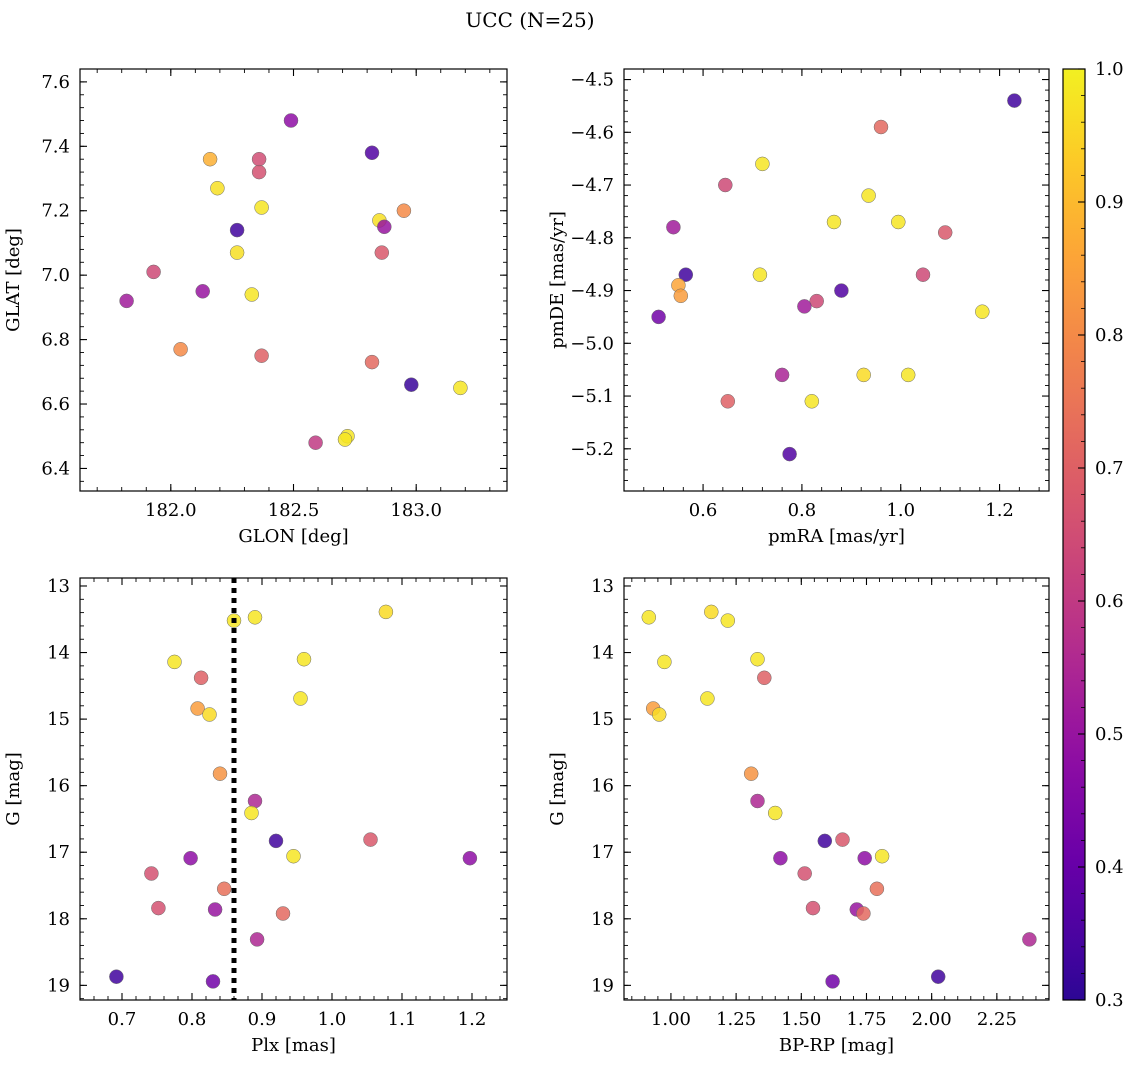  I want to click on x-tick-label: 182.5, so click(294, 510).